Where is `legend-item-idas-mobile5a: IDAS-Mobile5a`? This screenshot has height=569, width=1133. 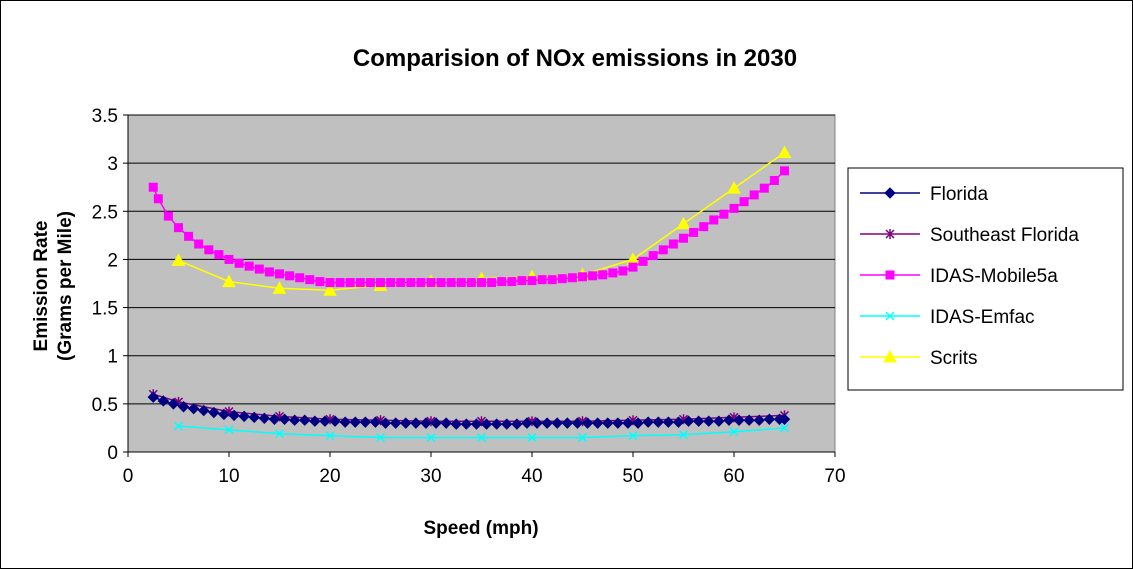
legend-item-idas-mobile5a: IDAS-Mobile5a is located at coordinates (959, 276).